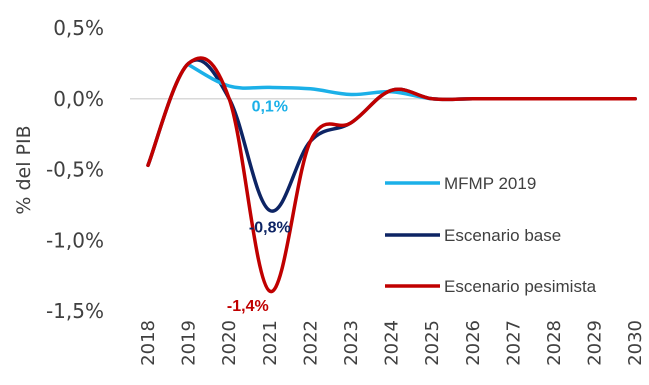  I want to click on x-tick-label: 2020, so click(229, 343).